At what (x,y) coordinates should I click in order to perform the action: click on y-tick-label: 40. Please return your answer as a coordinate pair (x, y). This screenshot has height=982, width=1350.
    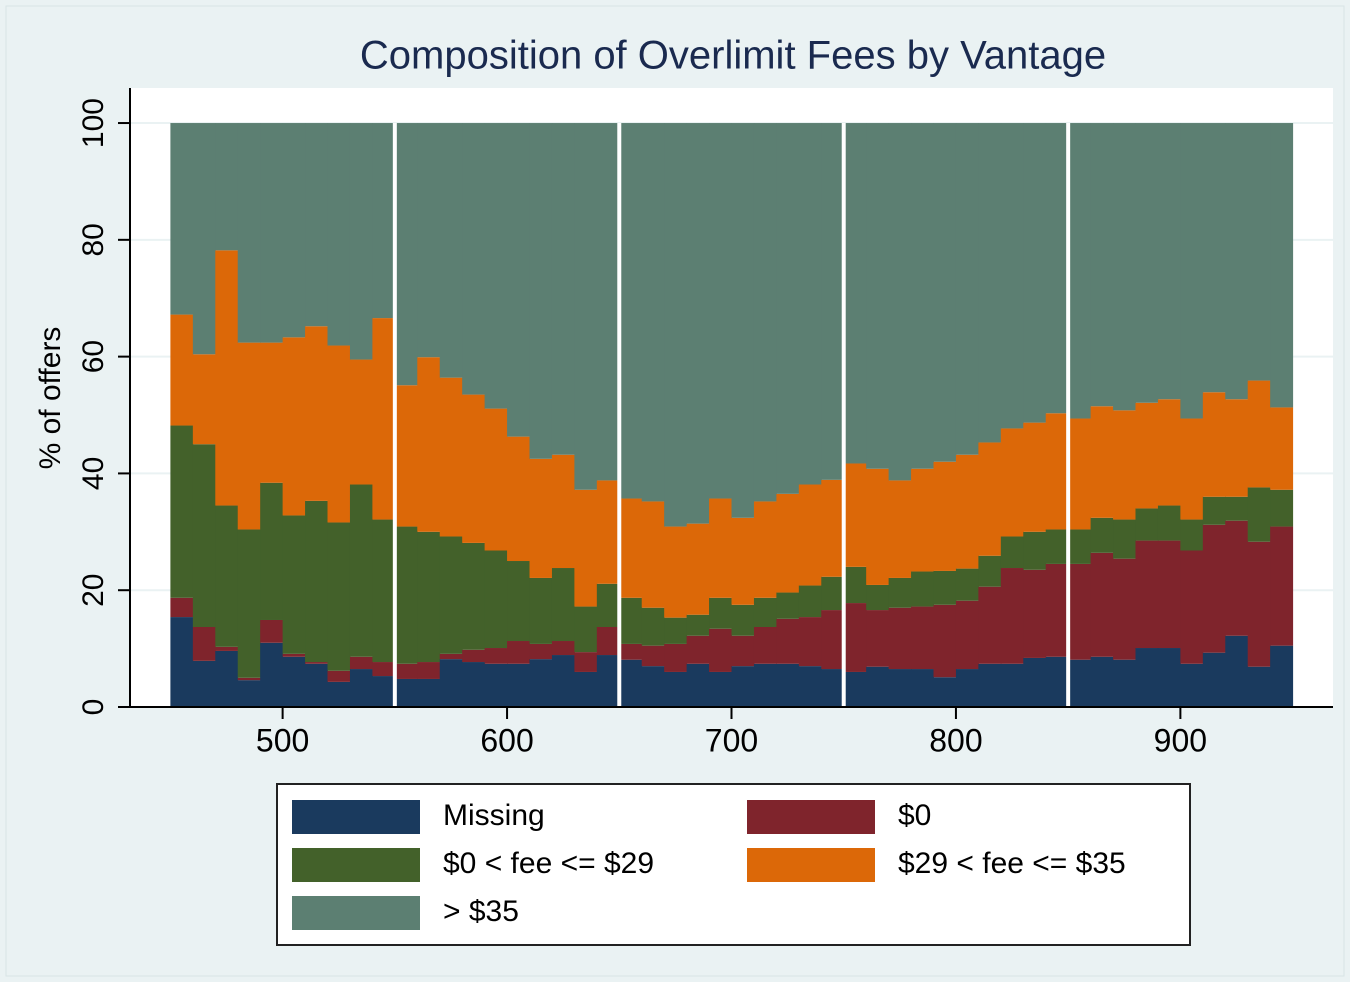
    Looking at the image, I should click on (93, 473).